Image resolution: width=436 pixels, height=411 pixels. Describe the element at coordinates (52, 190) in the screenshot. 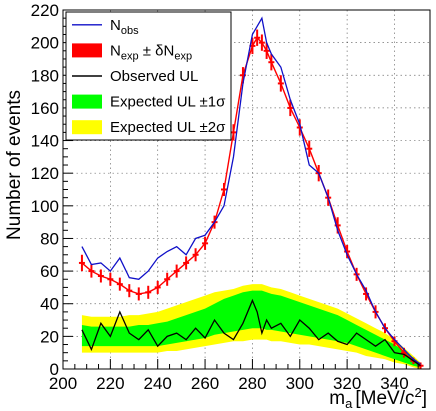

I see `y-axis: 0 20 40 60 80 100 120 140 160 180 200 220` at that location.